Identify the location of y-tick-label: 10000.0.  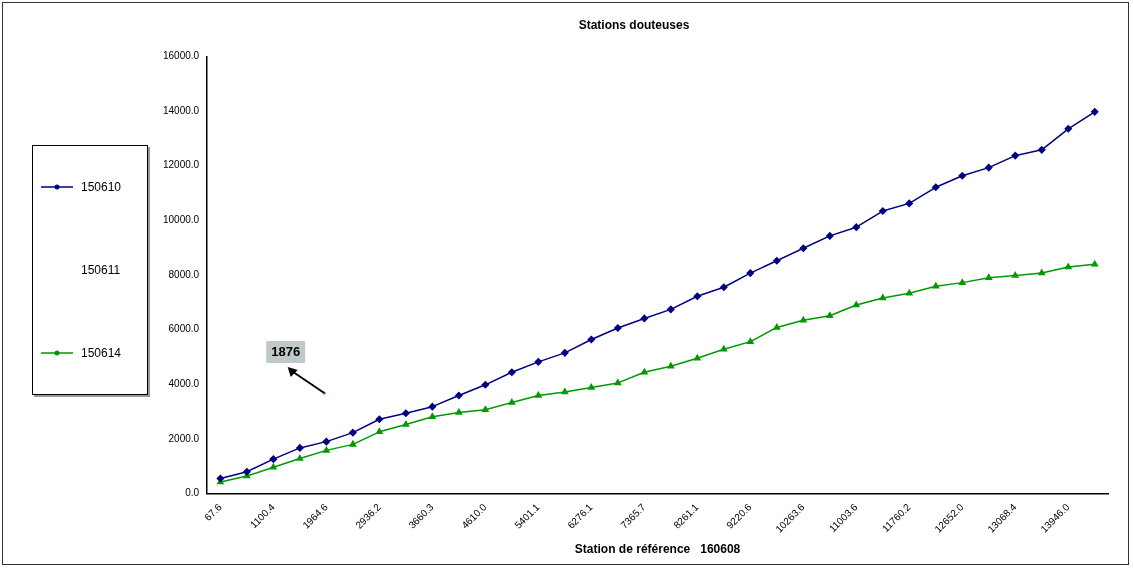
(181, 220).